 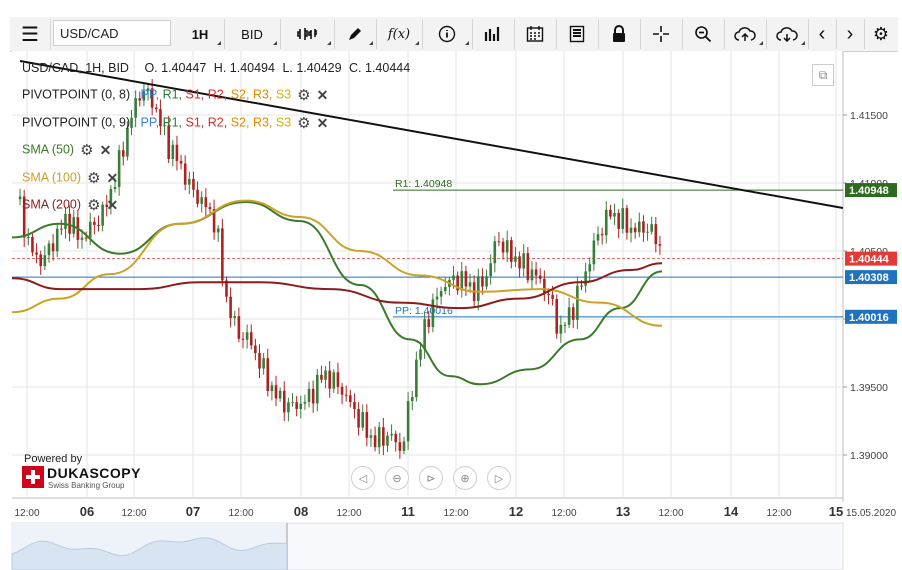 I want to click on lock-button, so click(x=619, y=34).